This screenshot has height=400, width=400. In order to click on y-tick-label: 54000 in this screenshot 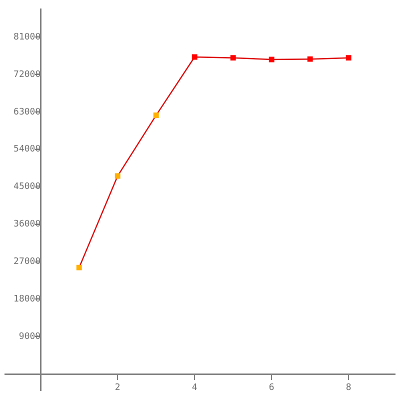, I will do `click(27, 149)`.